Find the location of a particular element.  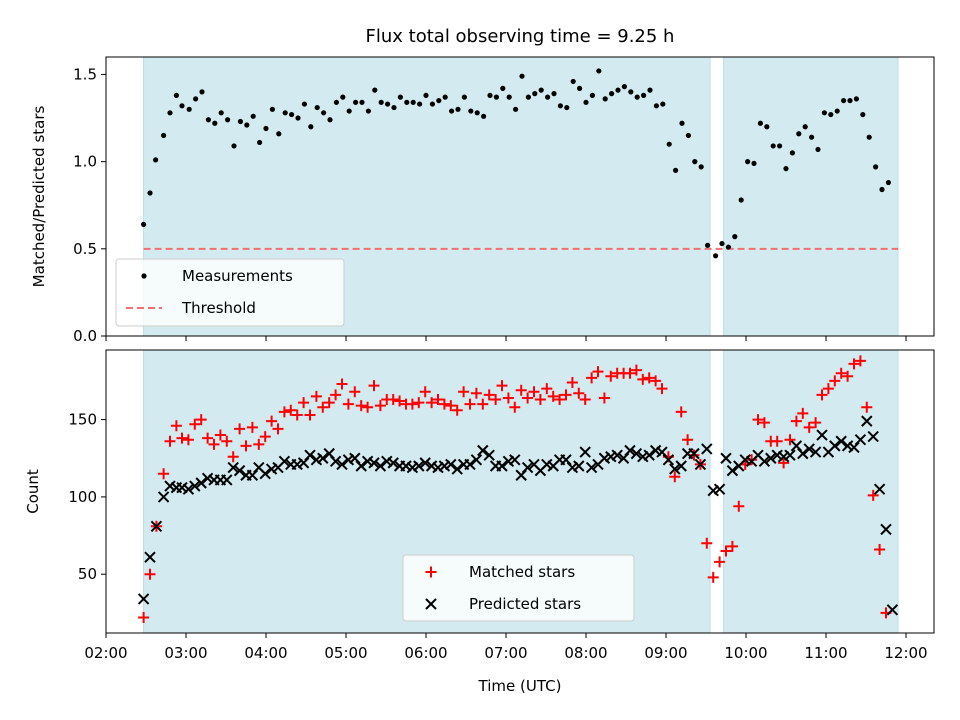

legend-label: Predicted stars is located at coordinates (525, 604).